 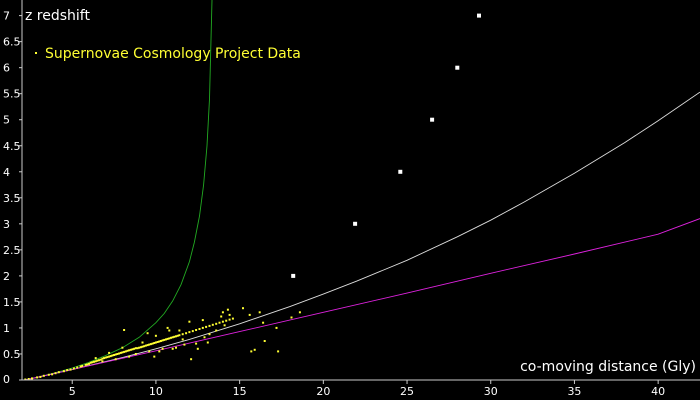 What do you see at coordinates (6, 379) in the screenshot?
I see `y-tick-label: 0` at bounding box center [6, 379].